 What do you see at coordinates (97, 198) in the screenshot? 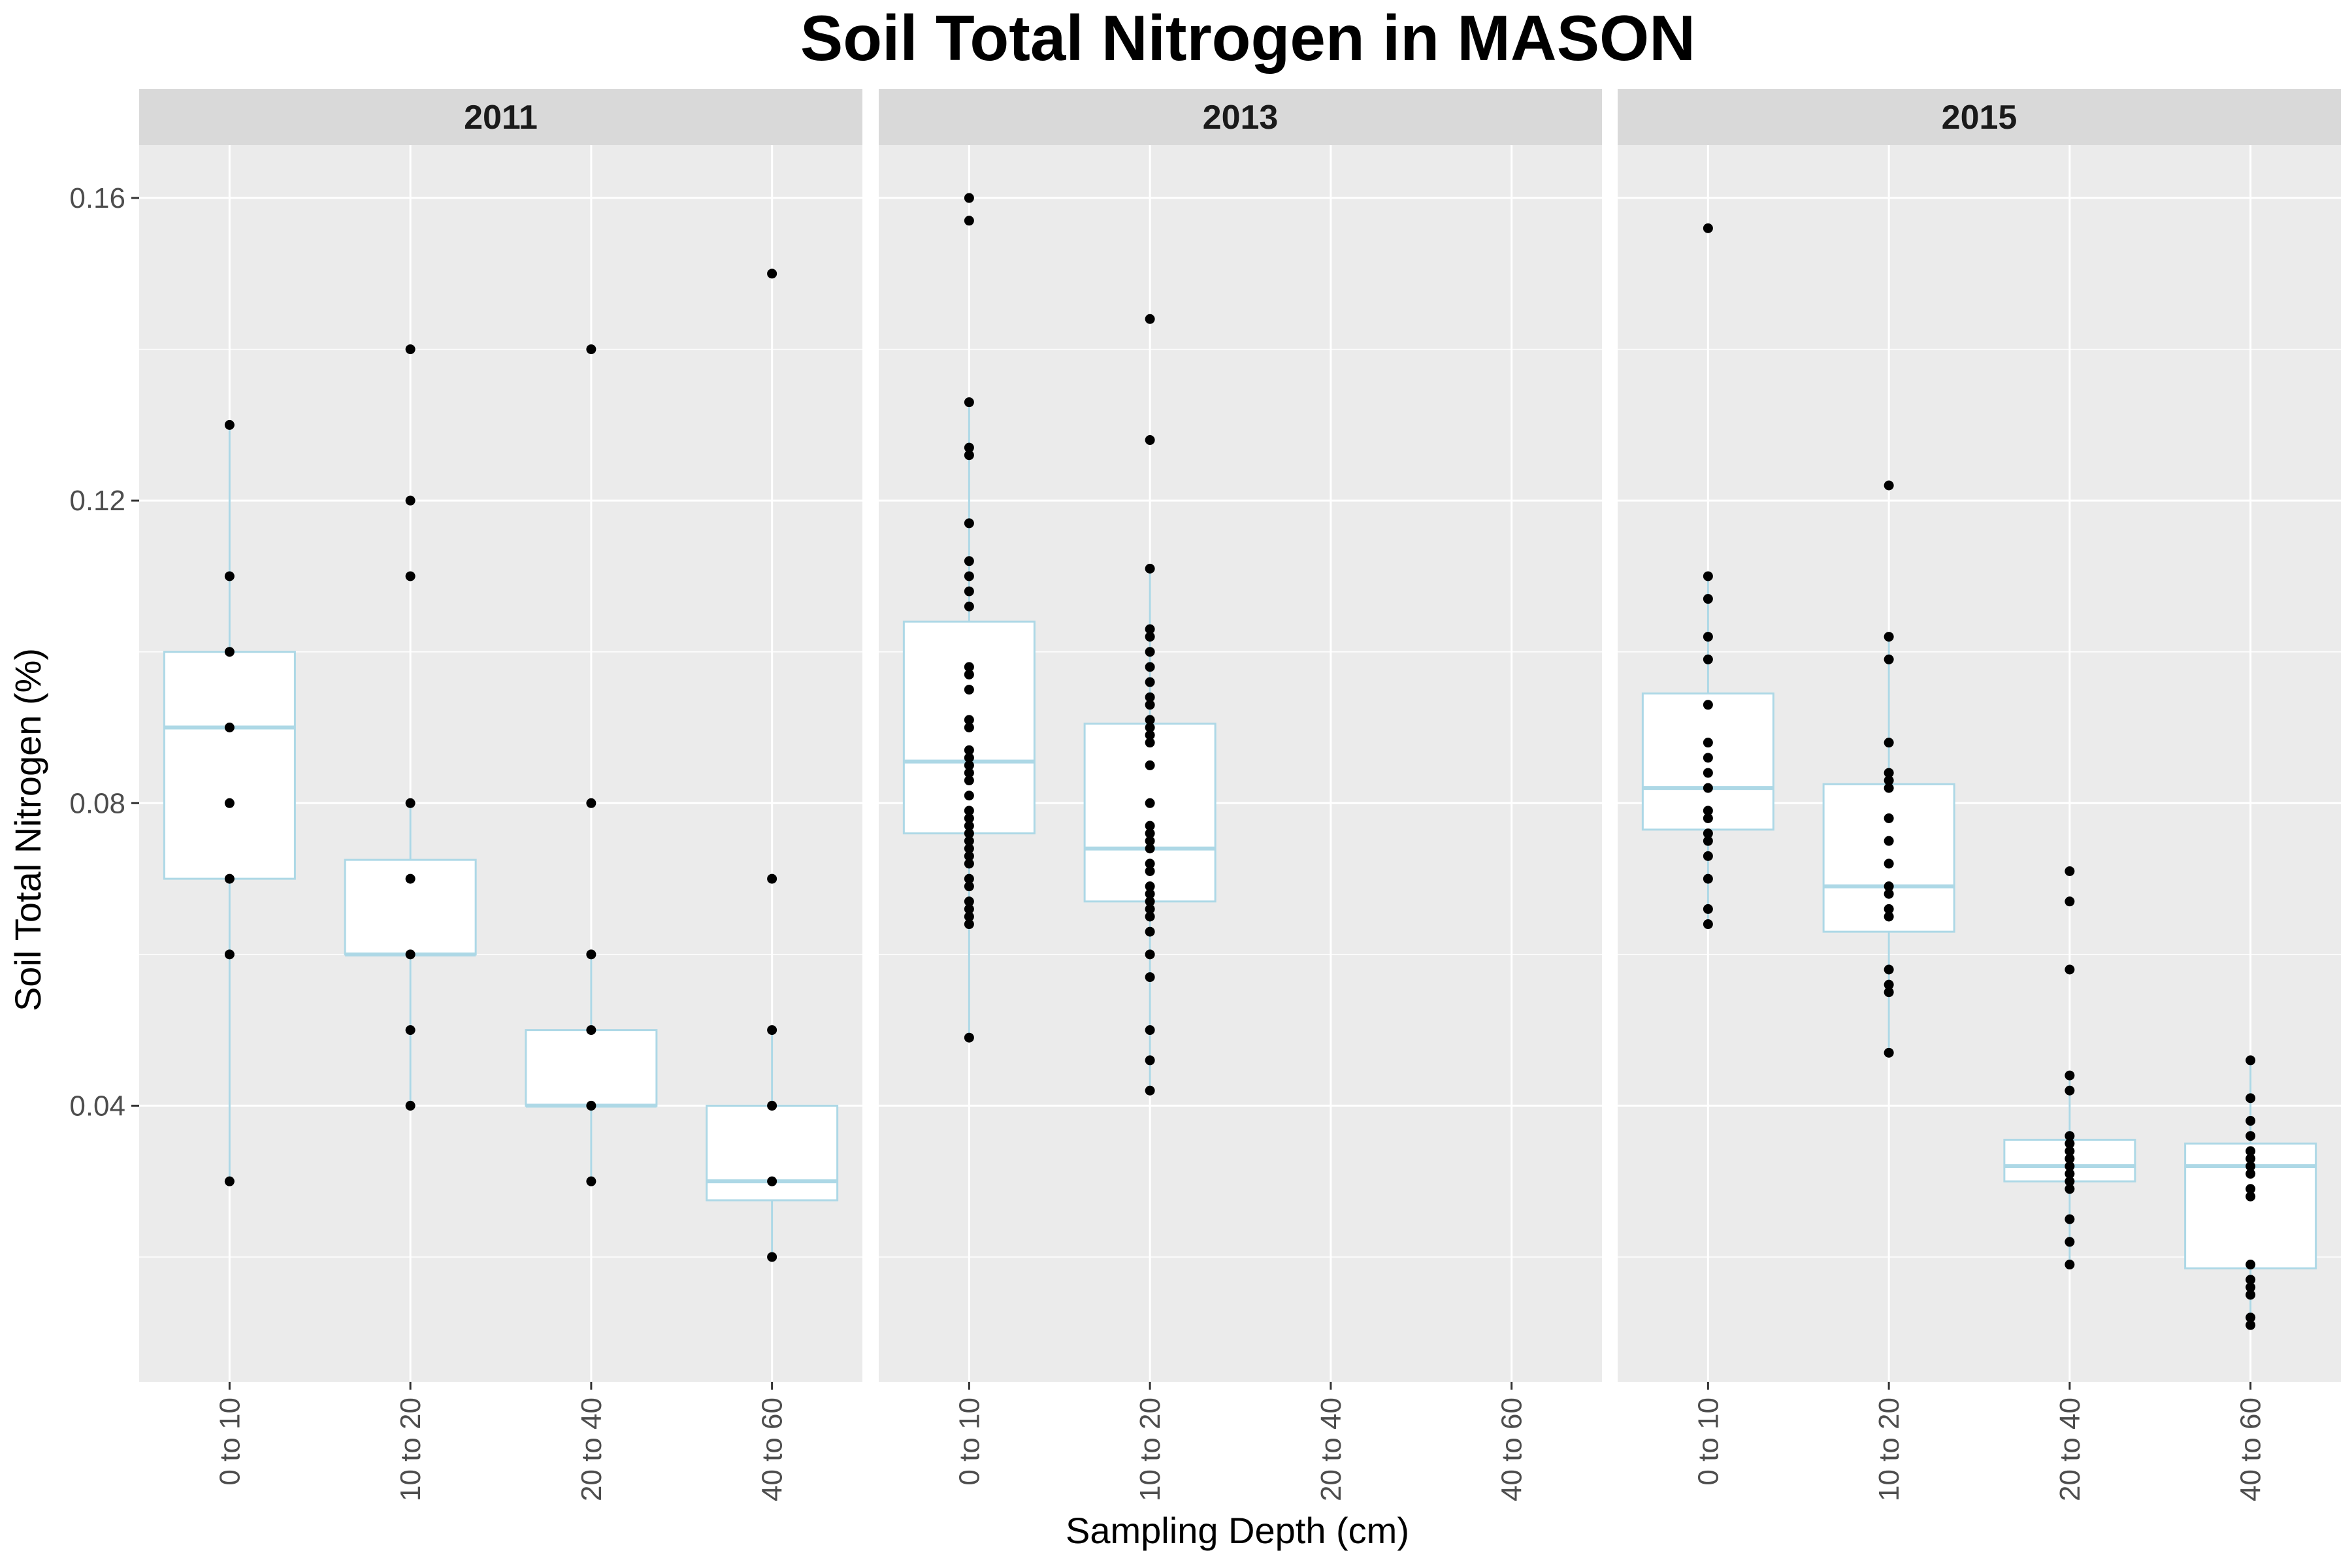
I see `y-tick-label: 0.16` at bounding box center [97, 198].